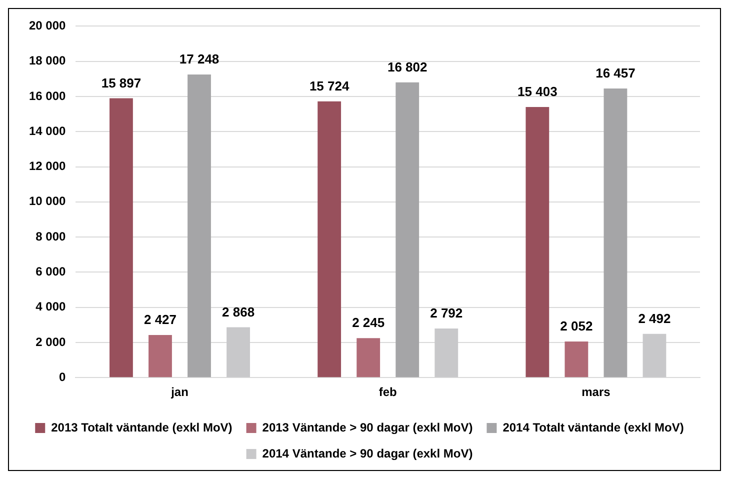  I want to click on text: 2 792, so click(446, 313).